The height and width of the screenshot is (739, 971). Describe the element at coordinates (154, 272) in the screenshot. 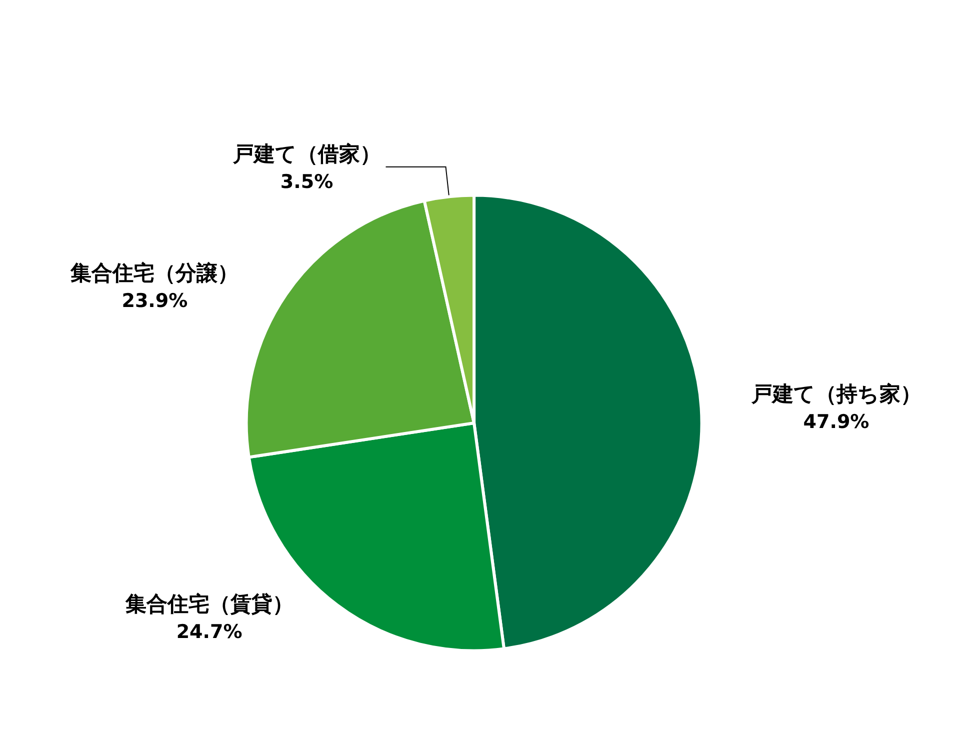

I see `slice-label: 集合住宅（分譲）` at that location.